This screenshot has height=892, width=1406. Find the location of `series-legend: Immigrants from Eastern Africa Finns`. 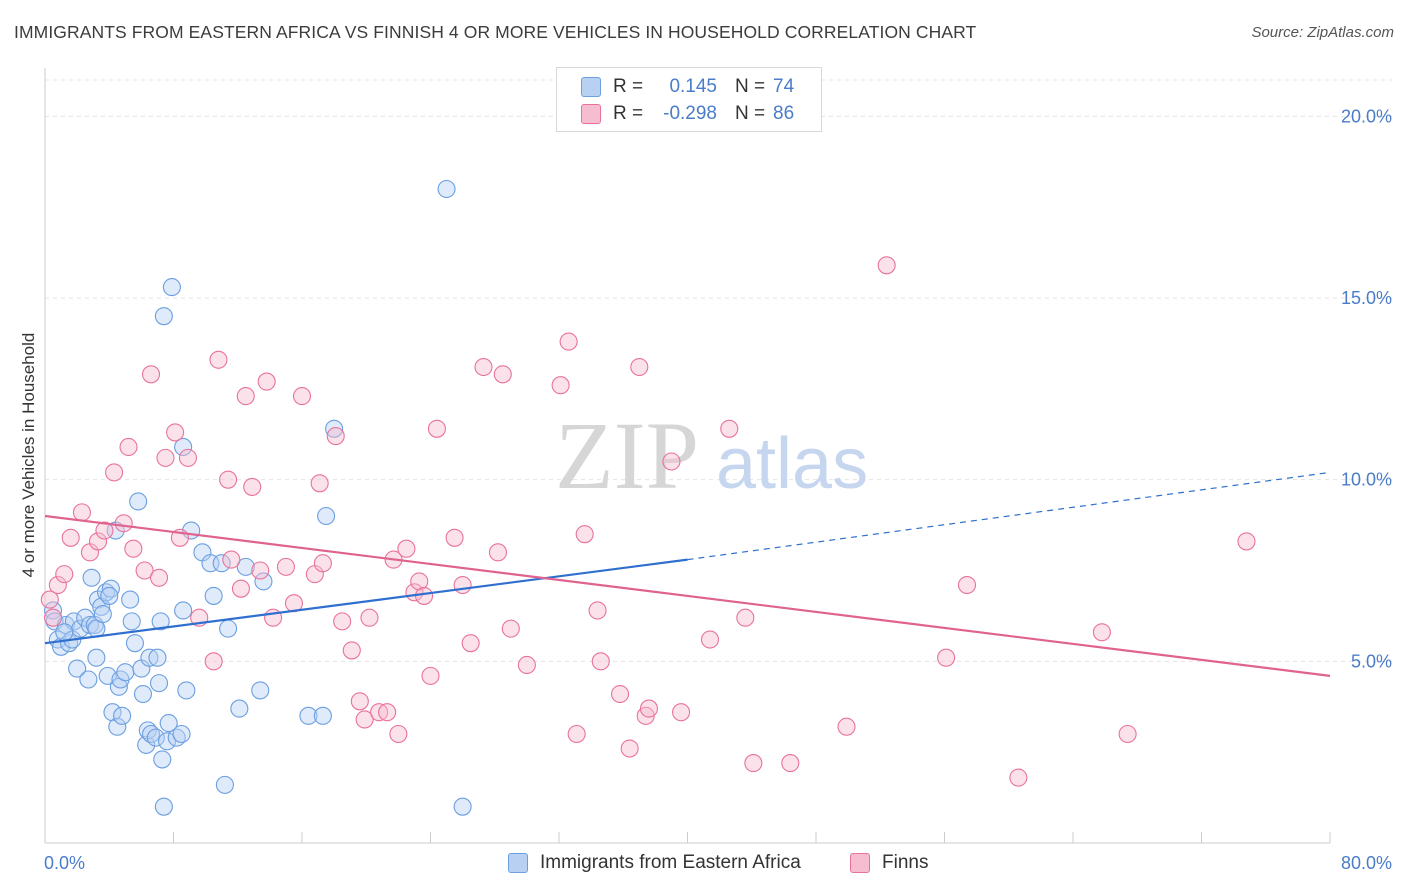

series-legend: Immigrants from Eastern Africa Finns is located at coordinates (703, 865).